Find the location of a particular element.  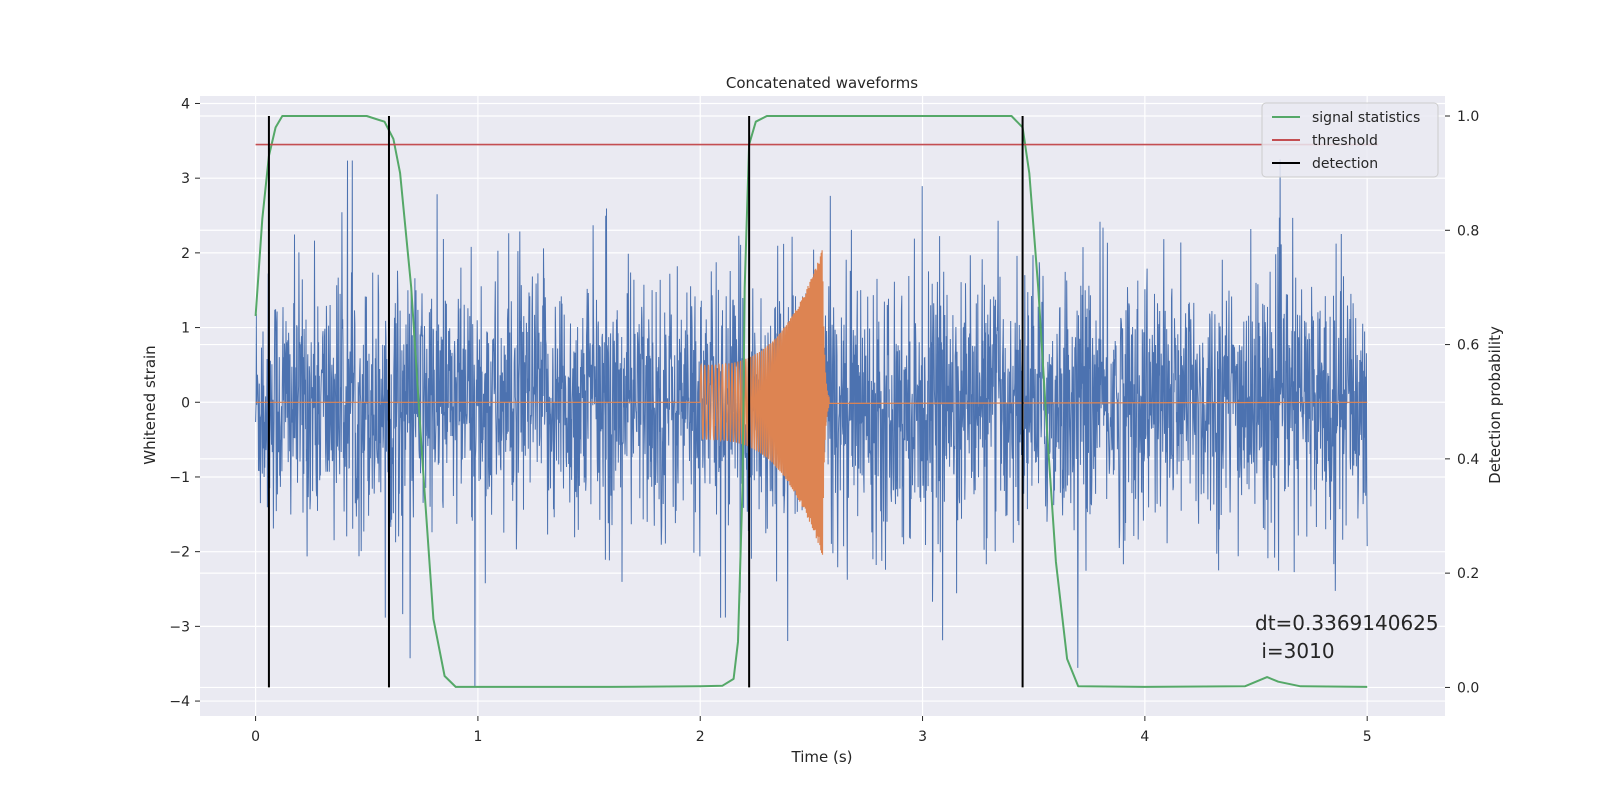

y-tick-label: 3 is located at coordinates (185, 179).